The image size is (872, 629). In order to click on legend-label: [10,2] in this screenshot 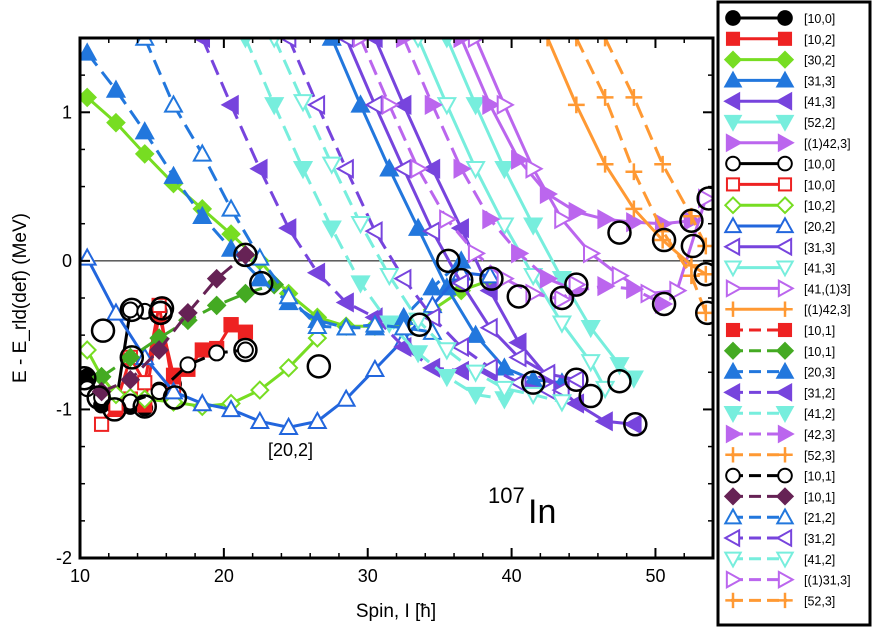, I will do `click(819, 40)`.